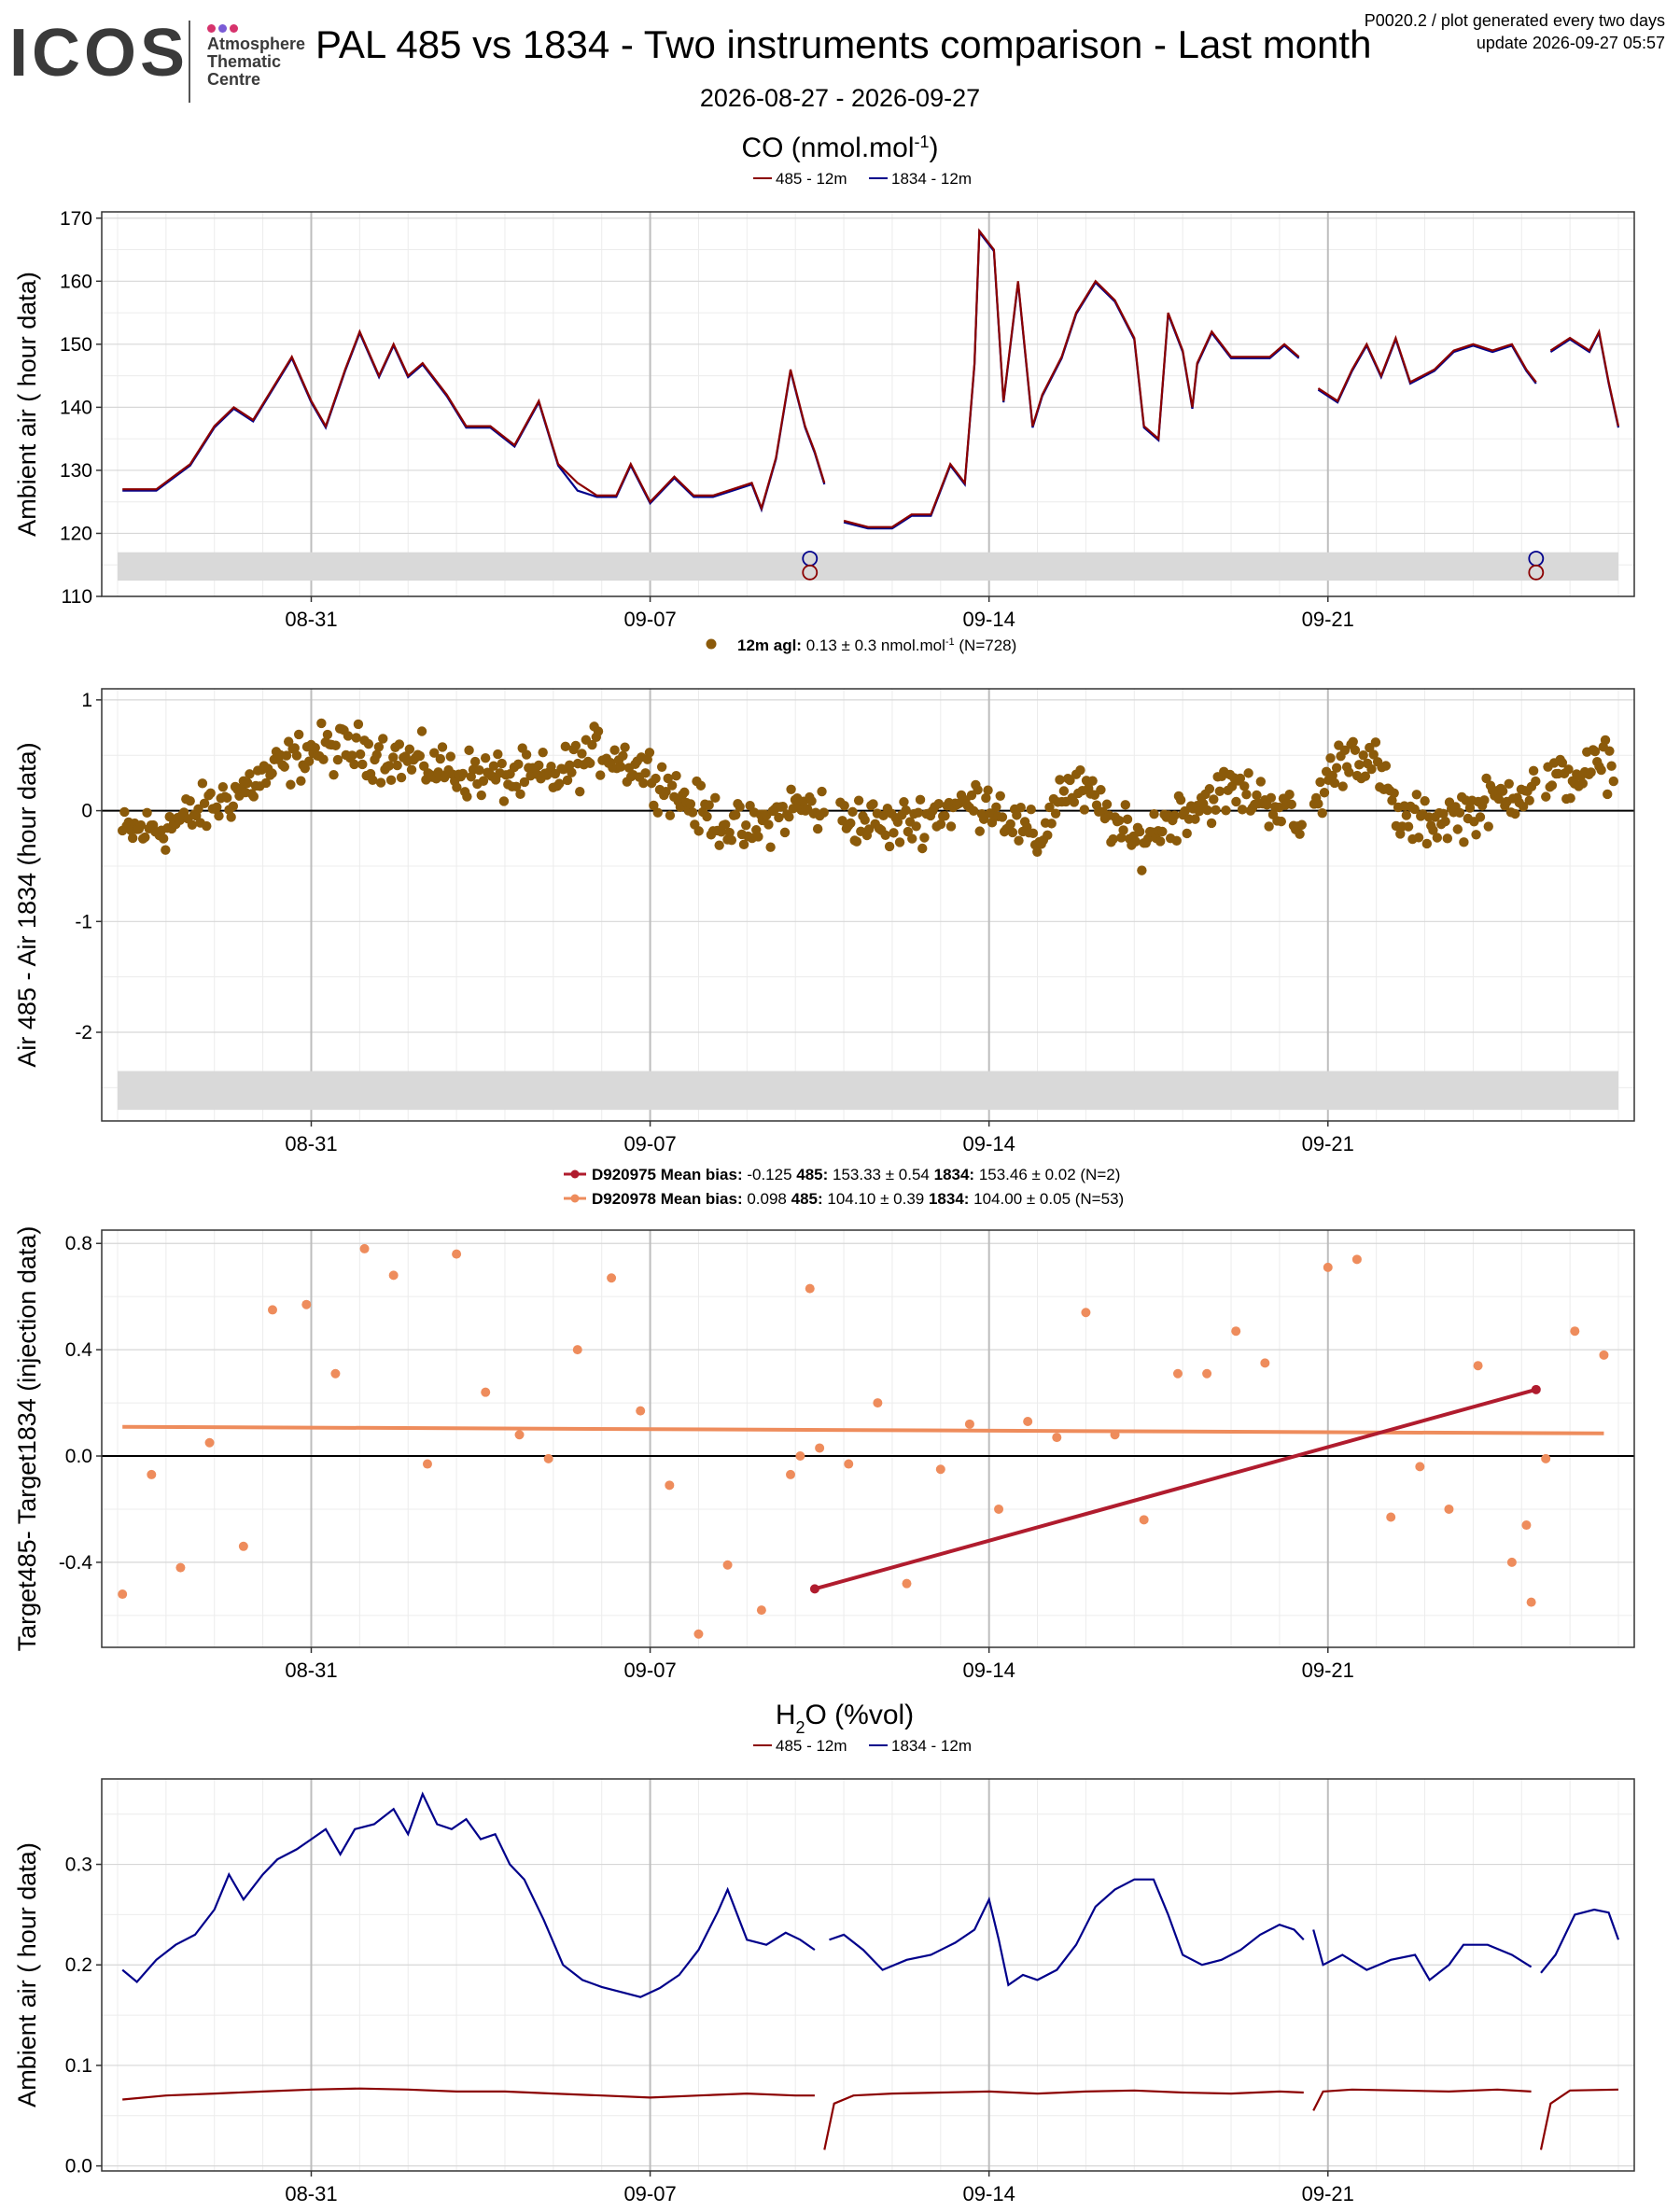  What do you see at coordinates (83, 921) in the screenshot?
I see `y-tick-label: -1` at bounding box center [83, 921].